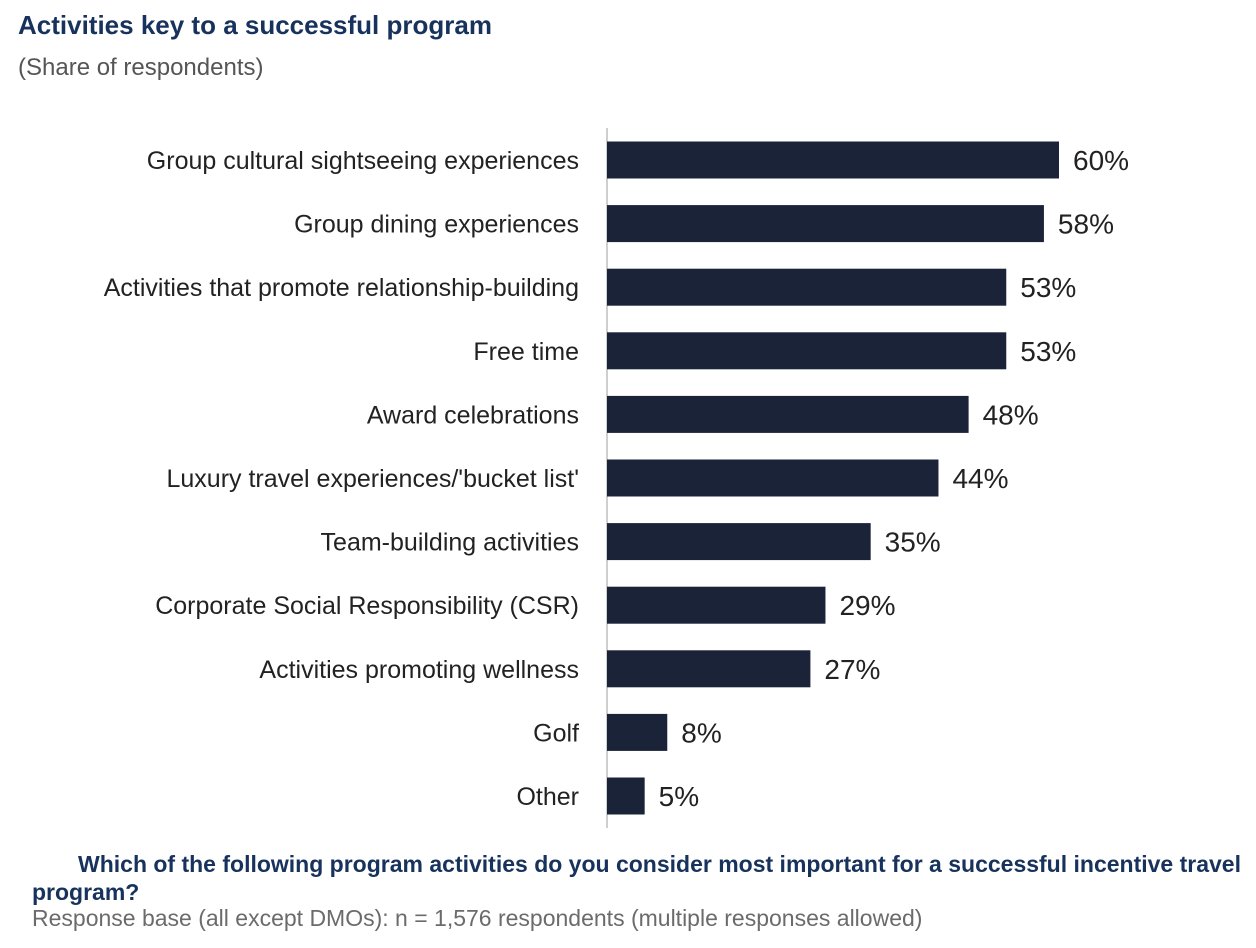 The image size is (1256, 948). What do you see at coordinates (701, 732) in the screenshot?
I see `value-label: 8%` at bounding box center [701, 732].